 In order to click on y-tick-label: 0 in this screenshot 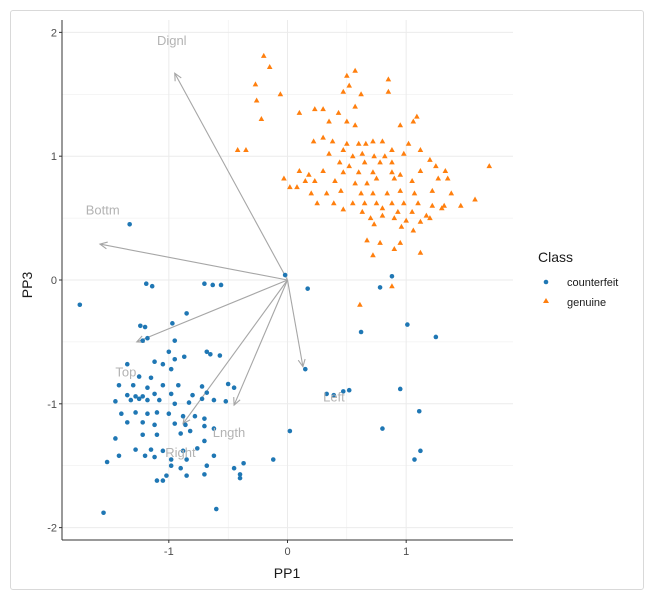, I will do `click(54, 281)`.